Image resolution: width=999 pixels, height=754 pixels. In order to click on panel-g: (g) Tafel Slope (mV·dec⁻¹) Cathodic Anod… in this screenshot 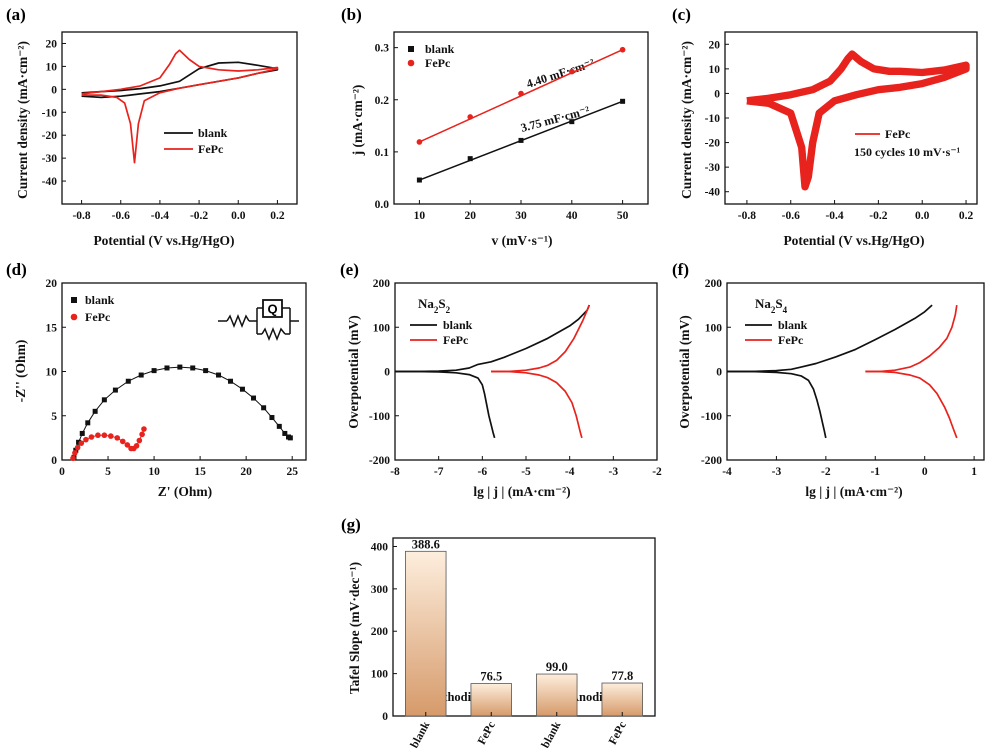, I will do `click(498, 632)`.